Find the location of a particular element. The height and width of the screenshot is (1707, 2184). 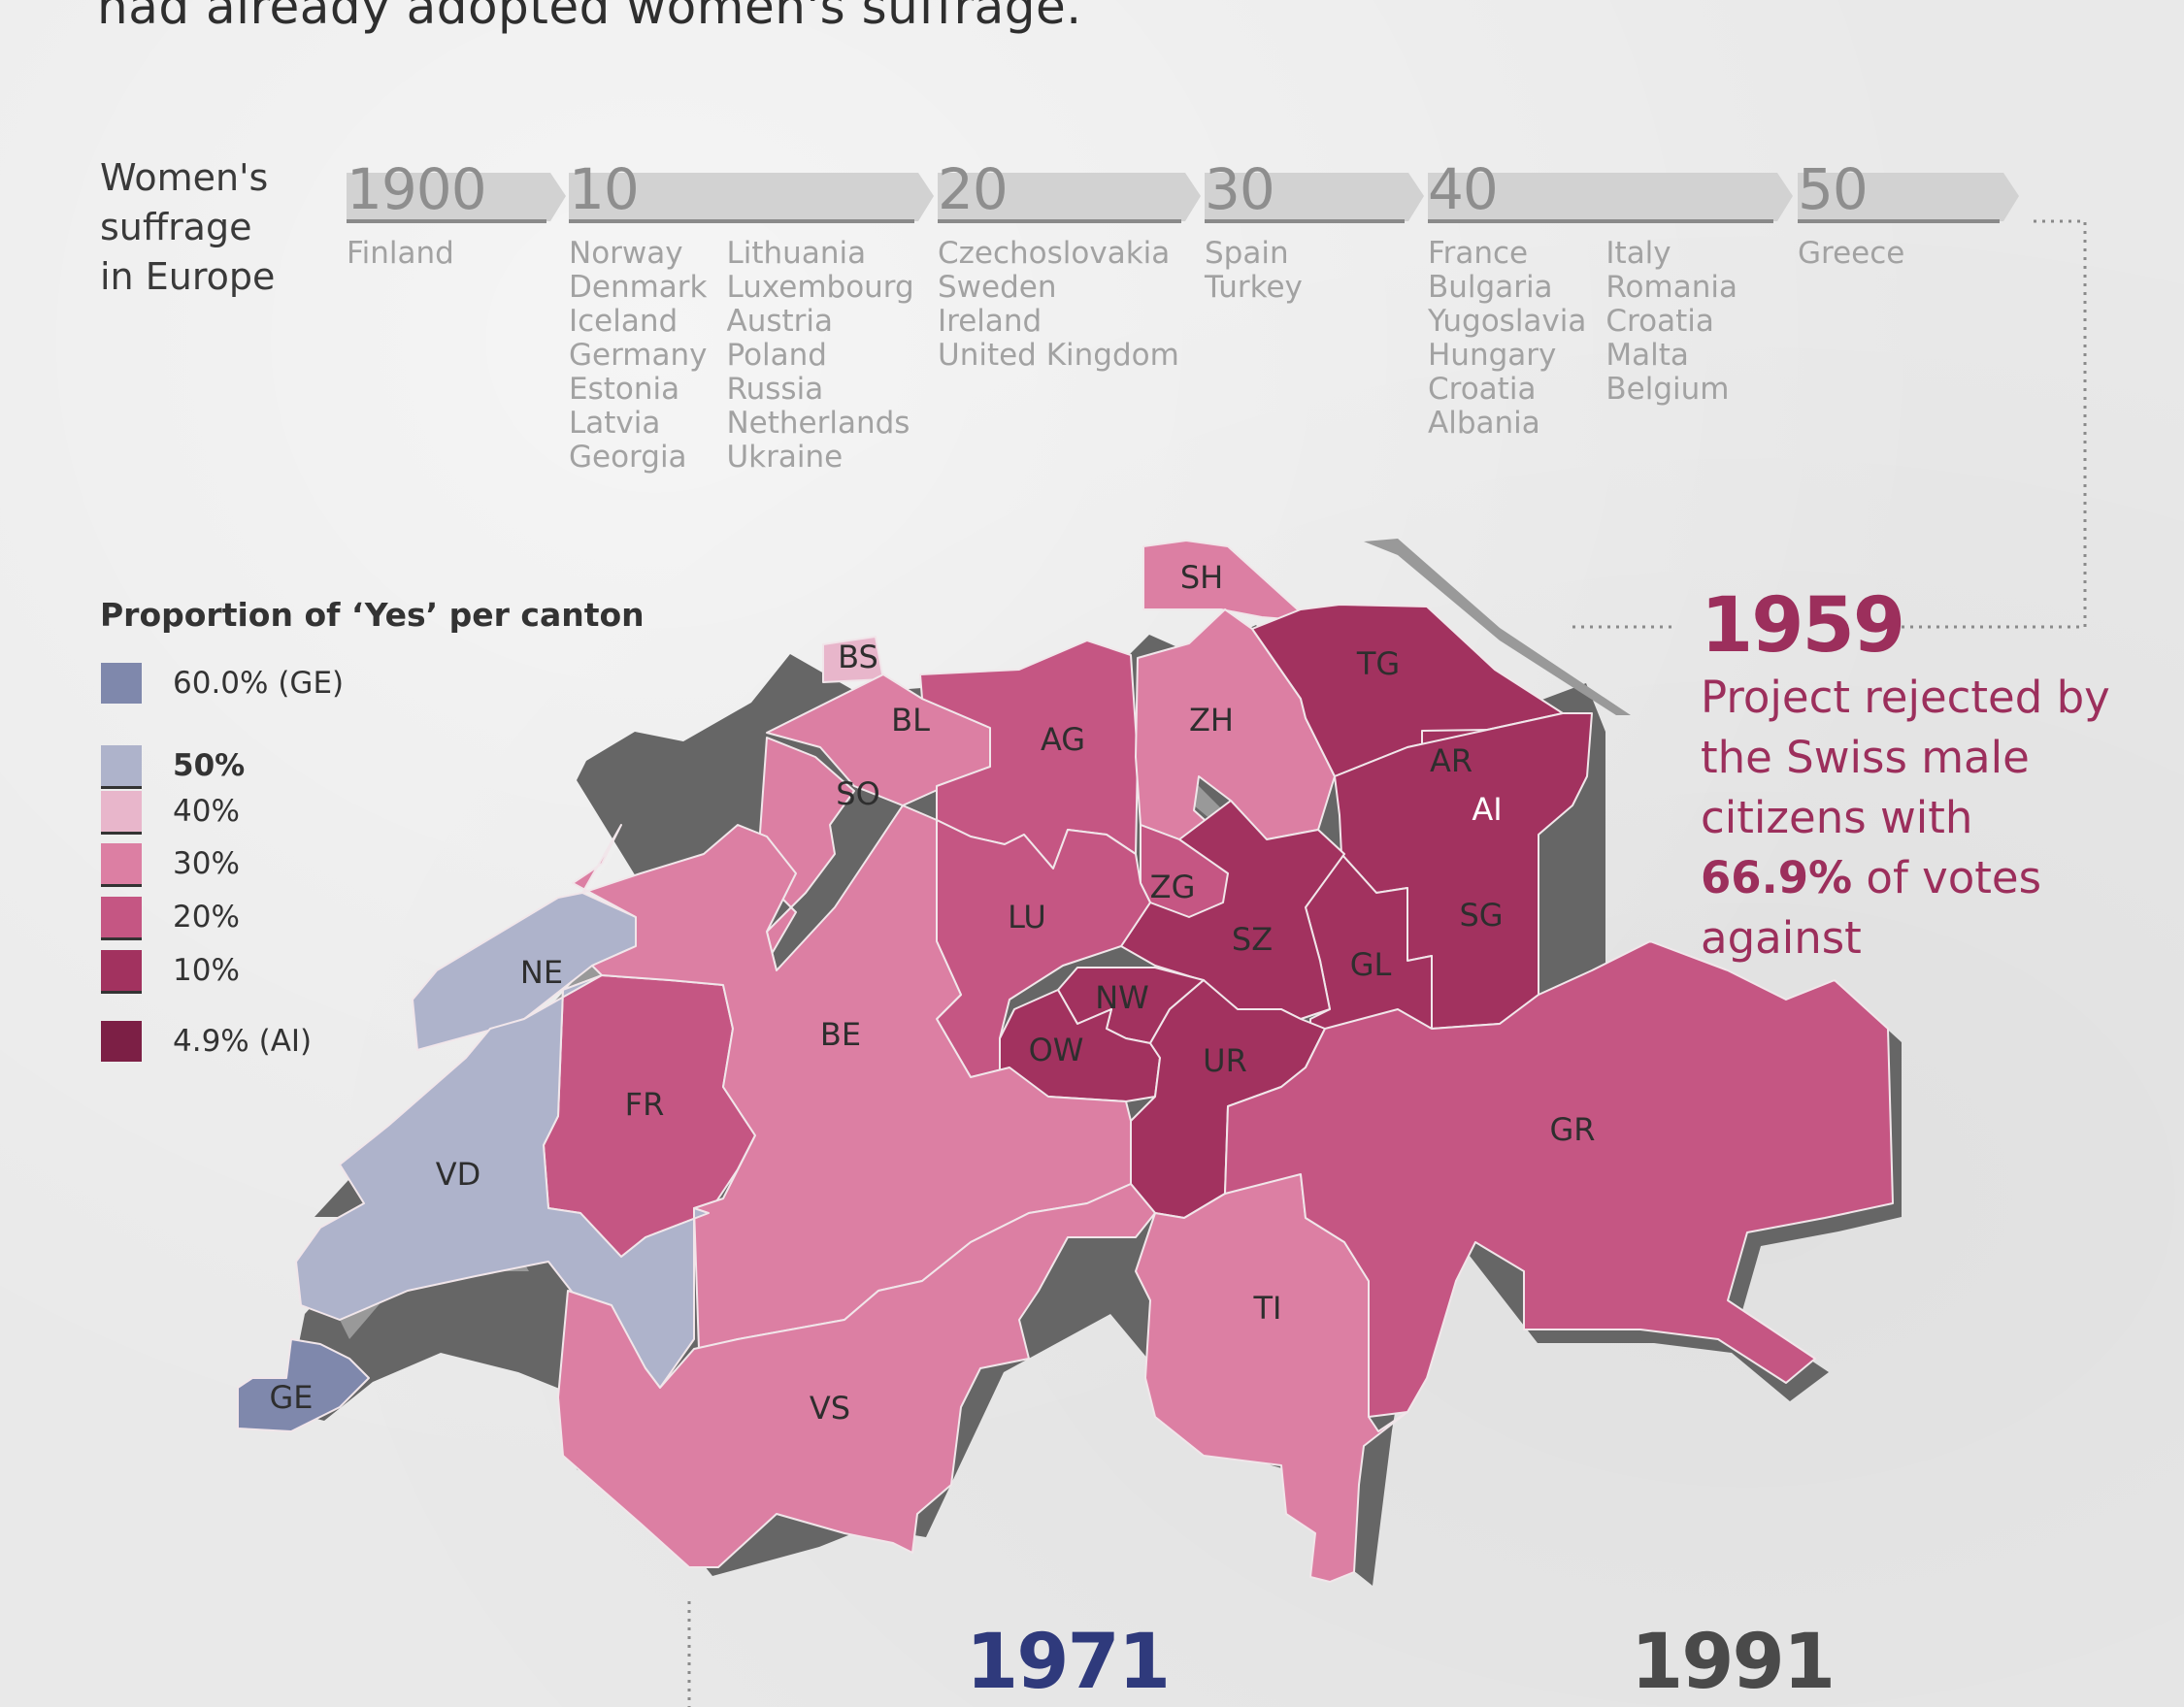

canton-label-bs: BS is located at coordinates (858, 657).